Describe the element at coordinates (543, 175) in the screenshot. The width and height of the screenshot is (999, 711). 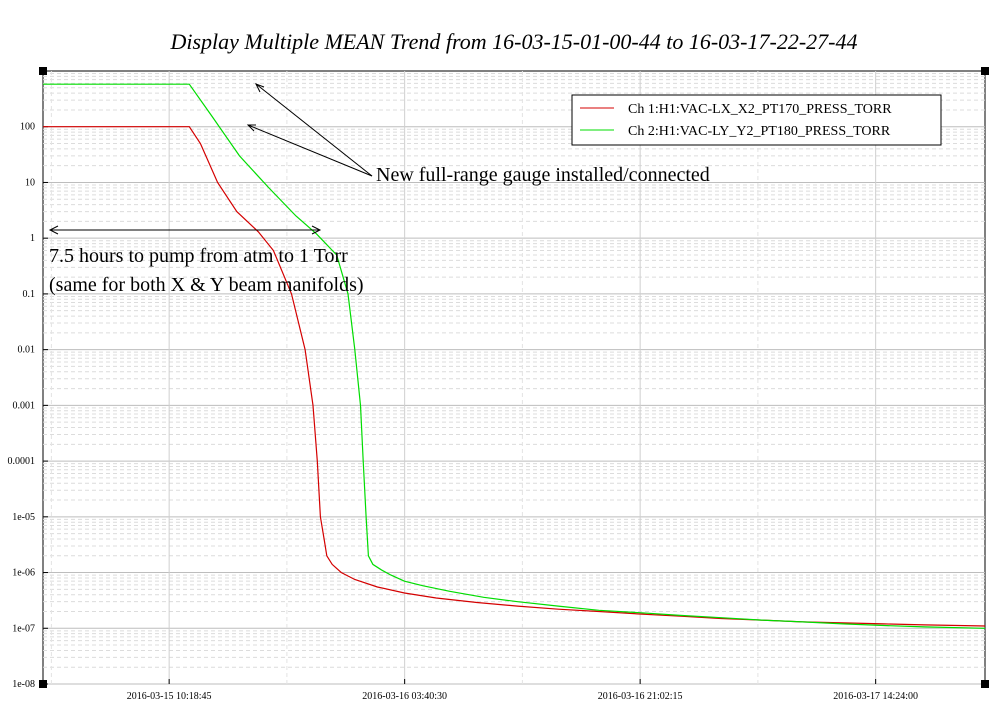
I see `annotation-gauge-text: New full-range gauge installed/connected` at that location.